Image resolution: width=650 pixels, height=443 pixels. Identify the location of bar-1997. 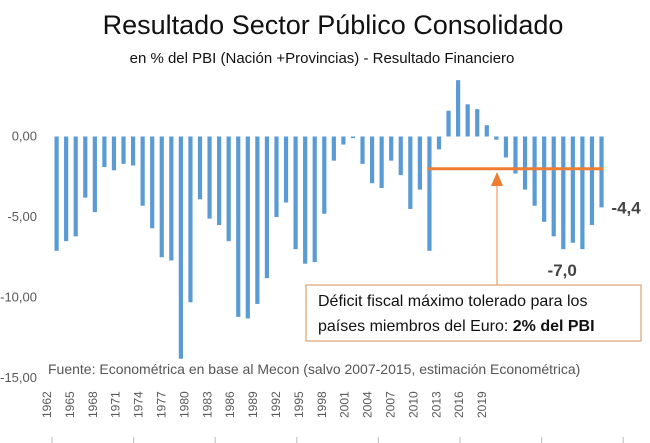
(391, 148).